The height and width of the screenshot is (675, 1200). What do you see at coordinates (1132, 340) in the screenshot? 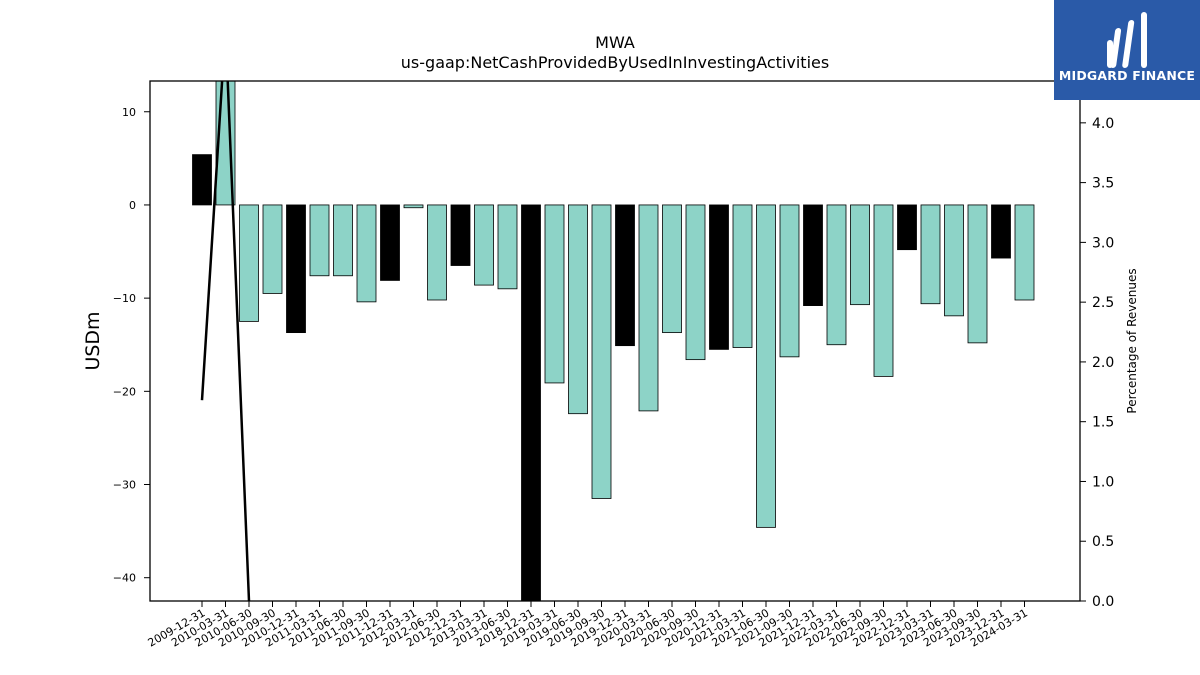
I see `y2-axis-label: Percentage of Revenues` at bounding box center [1132, 340].